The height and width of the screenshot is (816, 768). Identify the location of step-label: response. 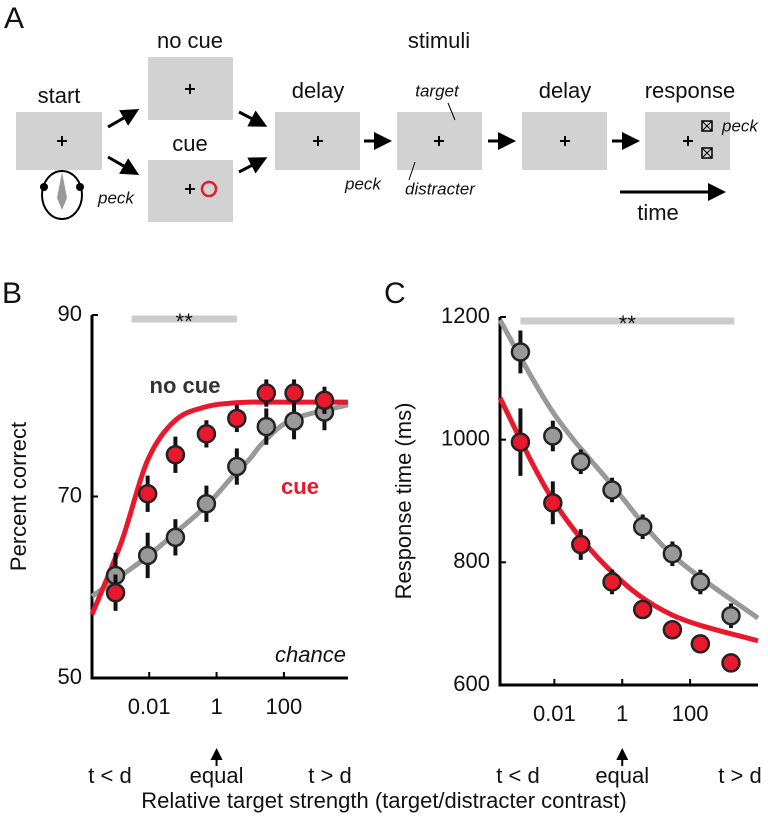
(690, 90).